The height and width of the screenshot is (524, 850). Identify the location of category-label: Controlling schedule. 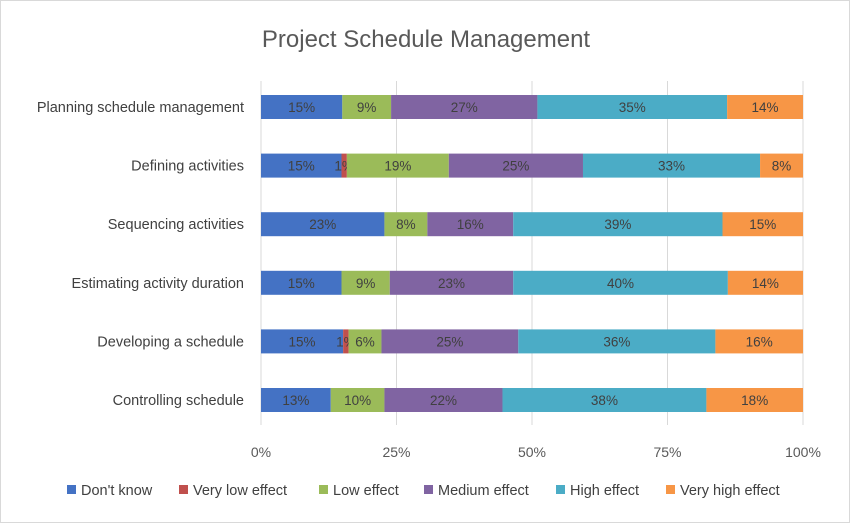
(178, 401).